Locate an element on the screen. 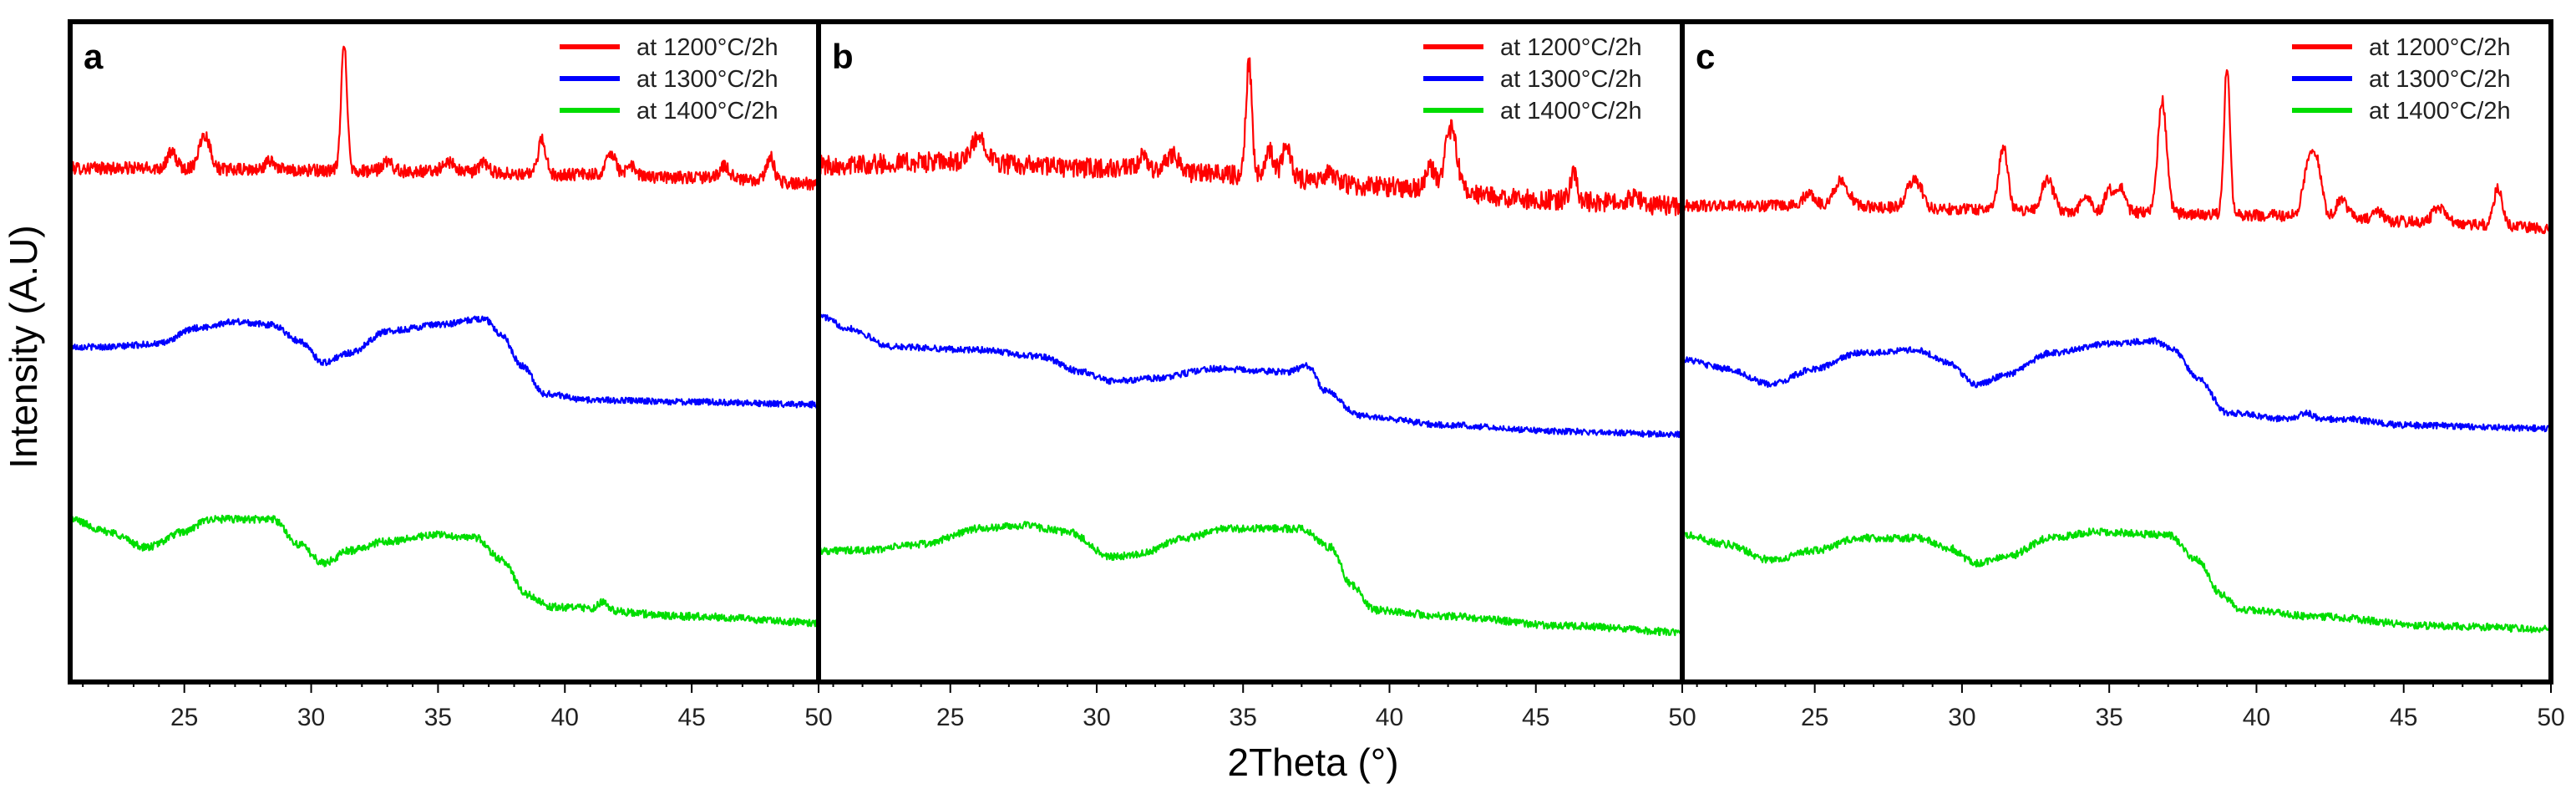 This screenshot has width=2576, height=799. x-axis-label: 2Theta (°) is located at coordinates (1312, 762).